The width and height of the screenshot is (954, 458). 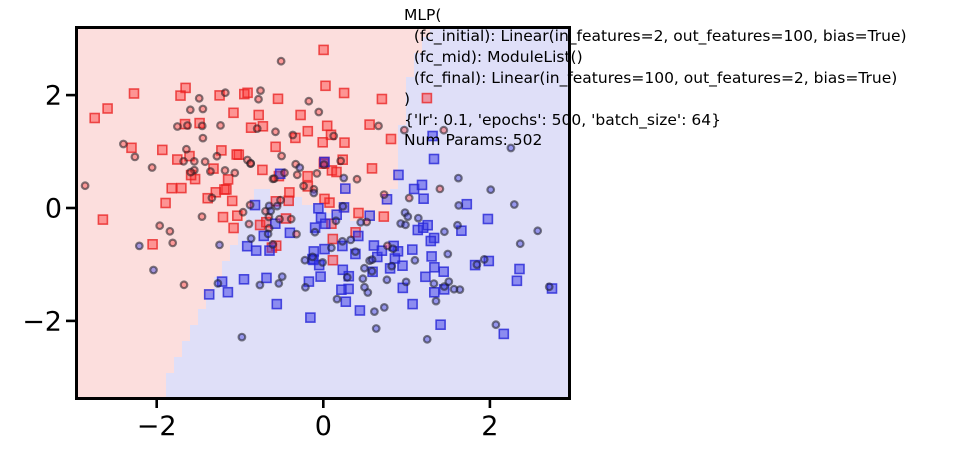 What do you see at coordinates (157, 426) in the screenshot?
I see `x-tick-label: −2` at bounding box center [157, 426].